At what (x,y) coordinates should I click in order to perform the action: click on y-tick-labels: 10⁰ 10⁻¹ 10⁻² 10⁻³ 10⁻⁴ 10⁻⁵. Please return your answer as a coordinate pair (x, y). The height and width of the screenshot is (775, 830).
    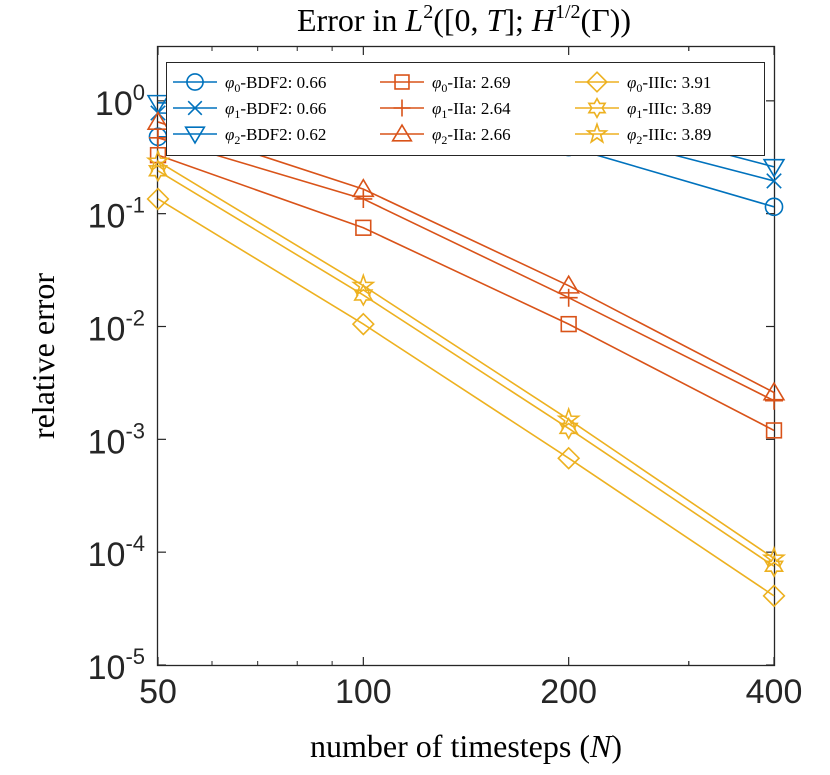
    Looking at the image, I should click on (116, 383).